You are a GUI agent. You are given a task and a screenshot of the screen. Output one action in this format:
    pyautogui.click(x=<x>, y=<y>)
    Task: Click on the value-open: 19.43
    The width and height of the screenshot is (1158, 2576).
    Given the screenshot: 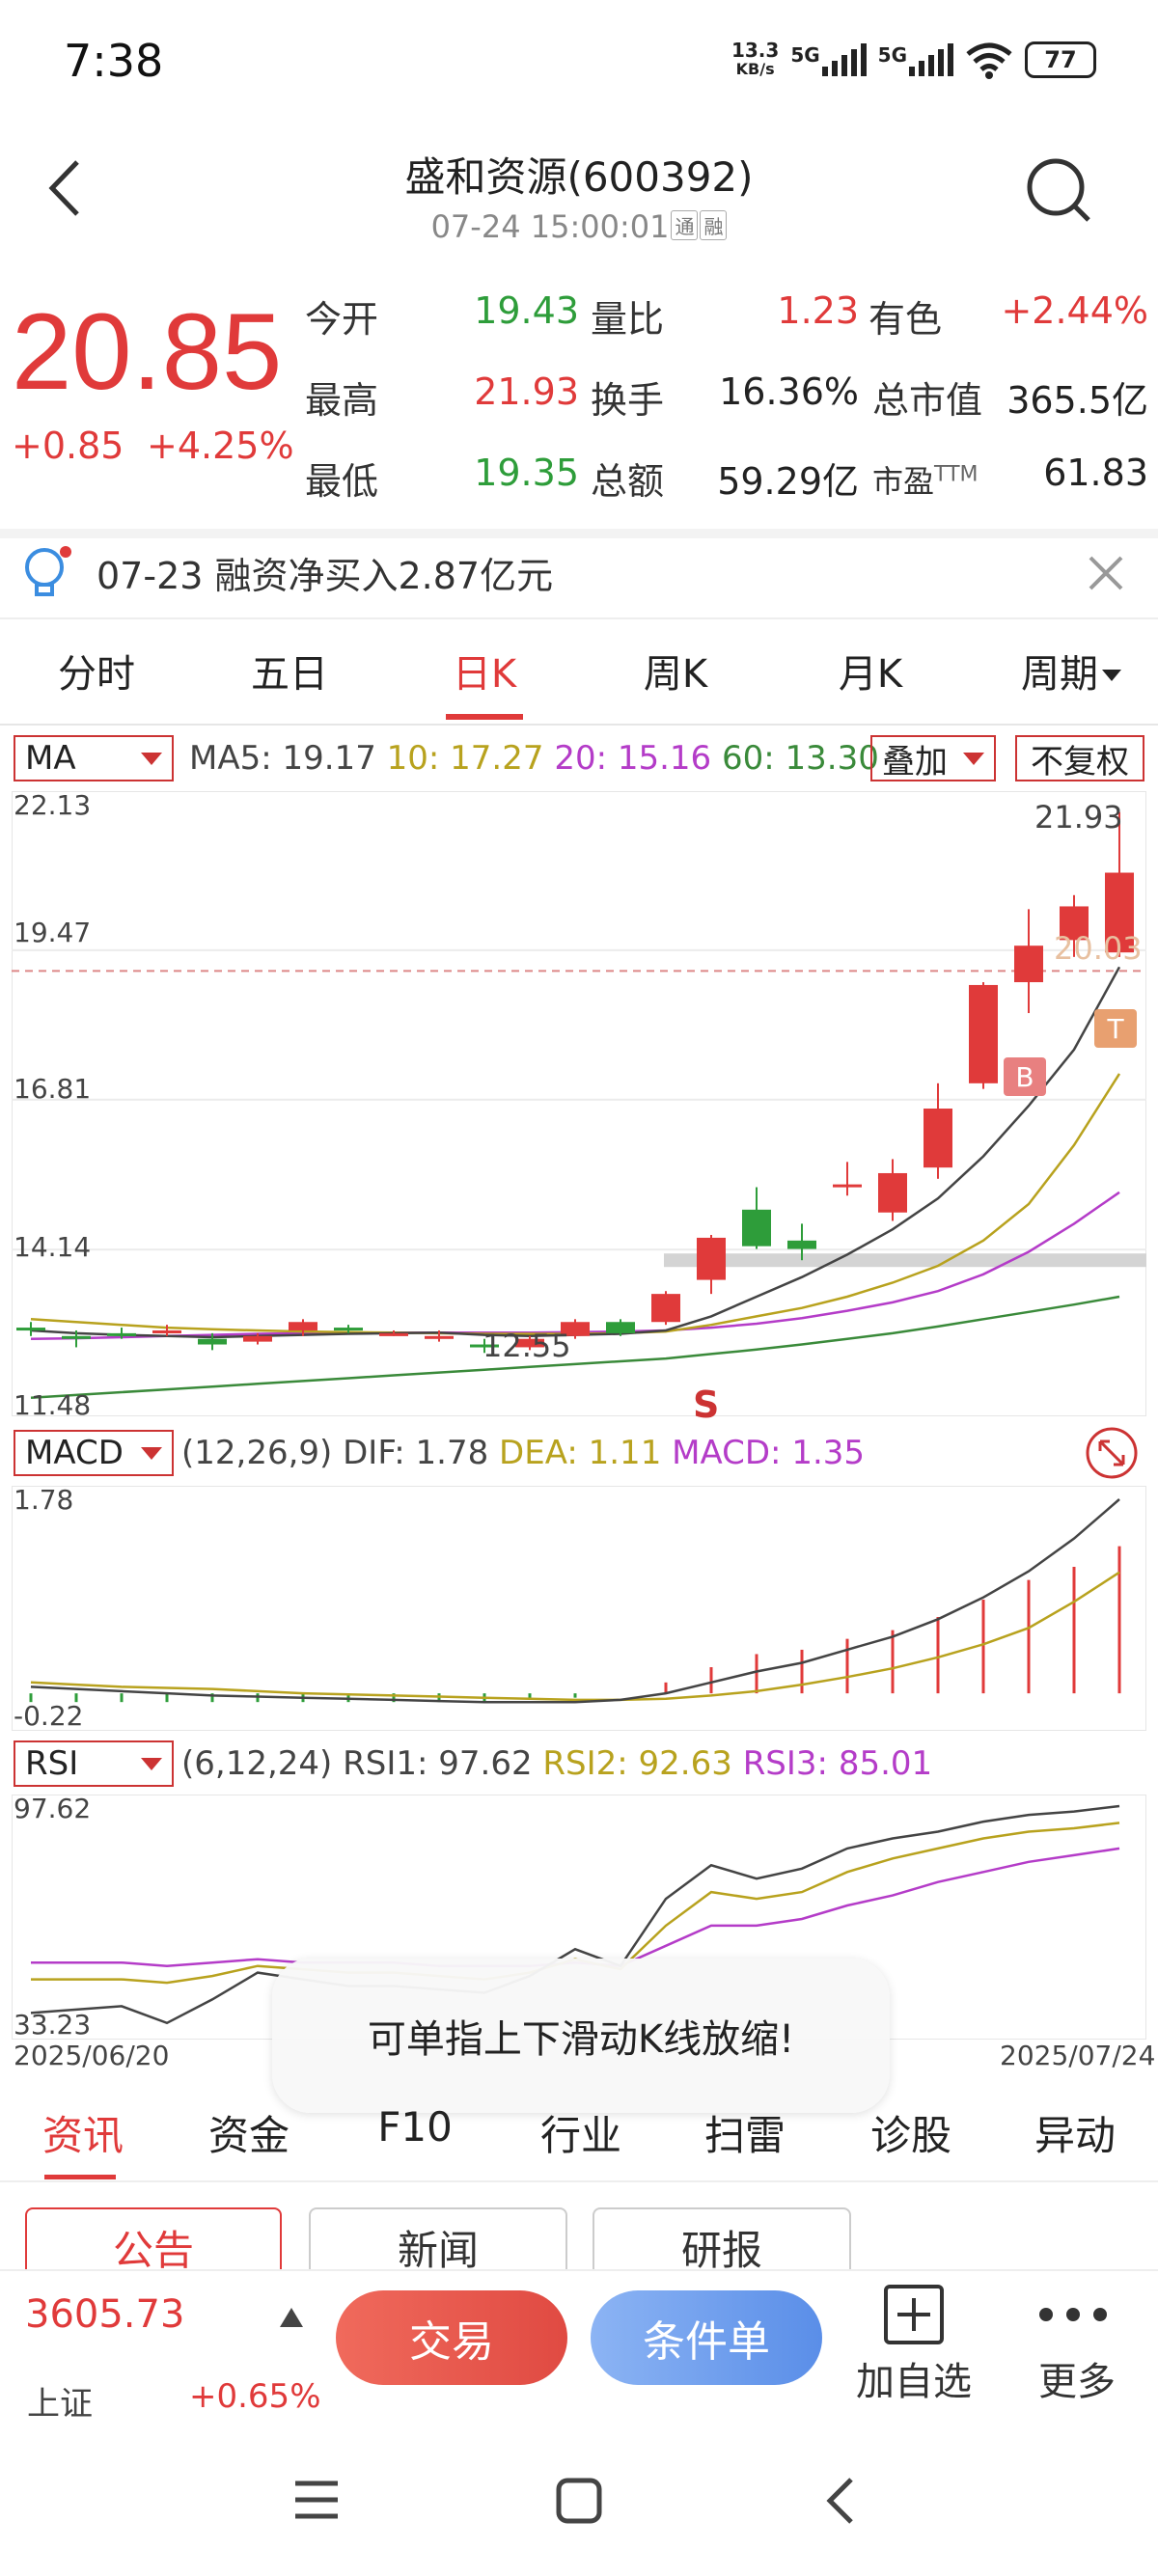 What is the action you would take?
    pyautogui.click(x=526, y=310)
    